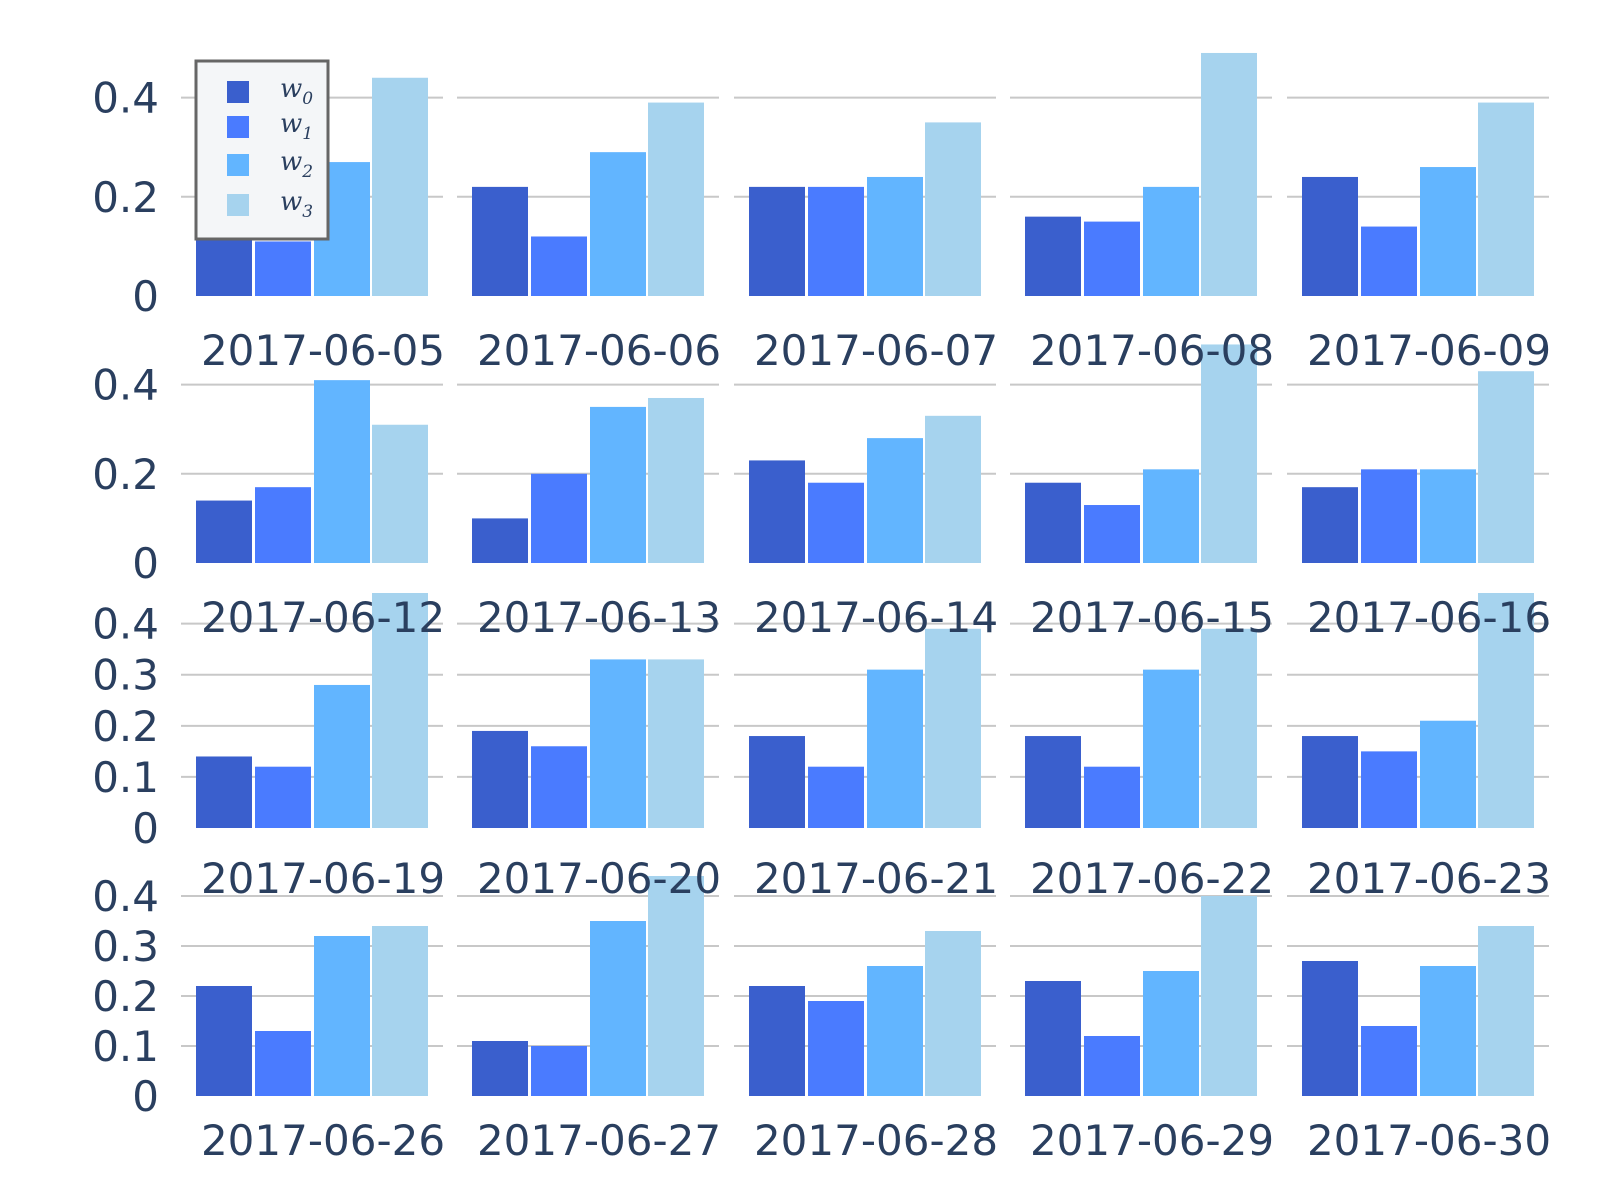 The height and width of the screenshot is (1200, 1600). I want to click on date-label: 2017-06-09, so click(1429, 350).